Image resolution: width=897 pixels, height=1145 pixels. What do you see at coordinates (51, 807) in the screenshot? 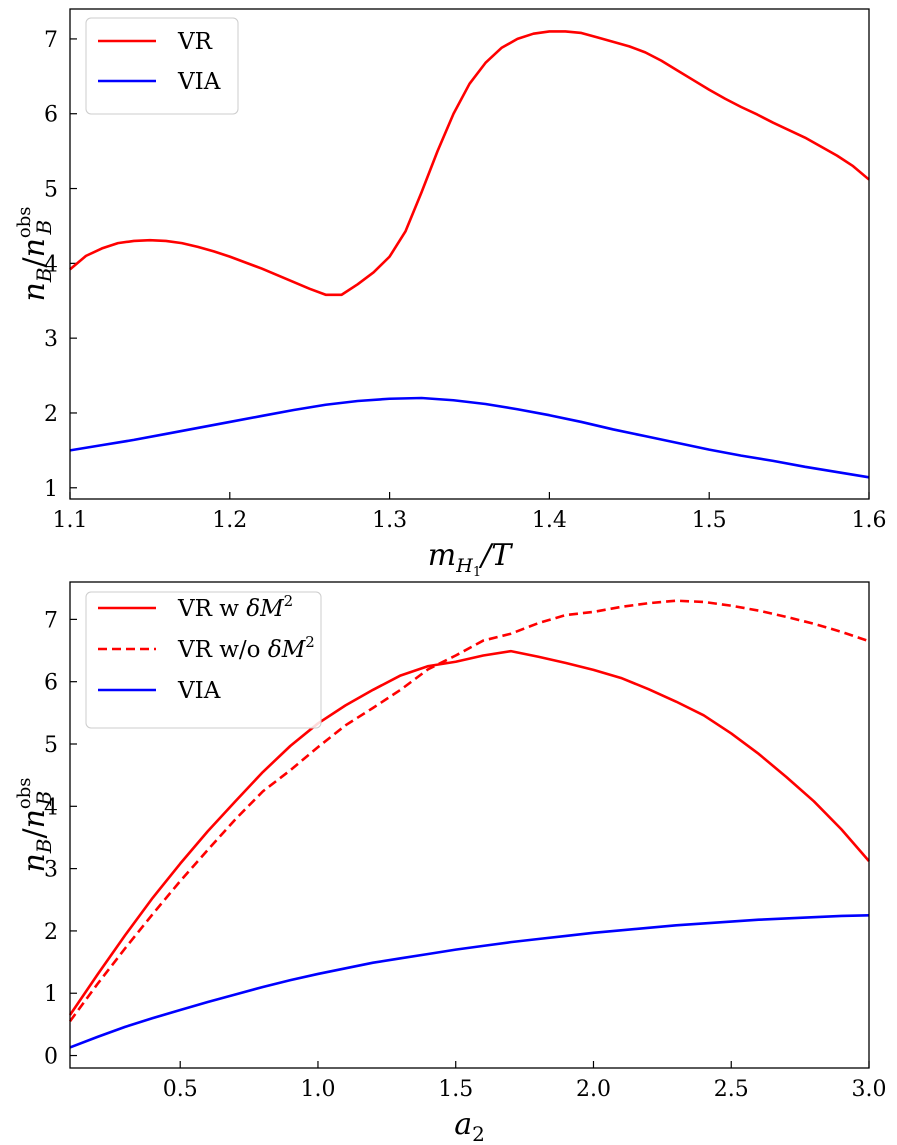
I see `bottom-y-tick-label: 4` at bounding box center [51, 807].